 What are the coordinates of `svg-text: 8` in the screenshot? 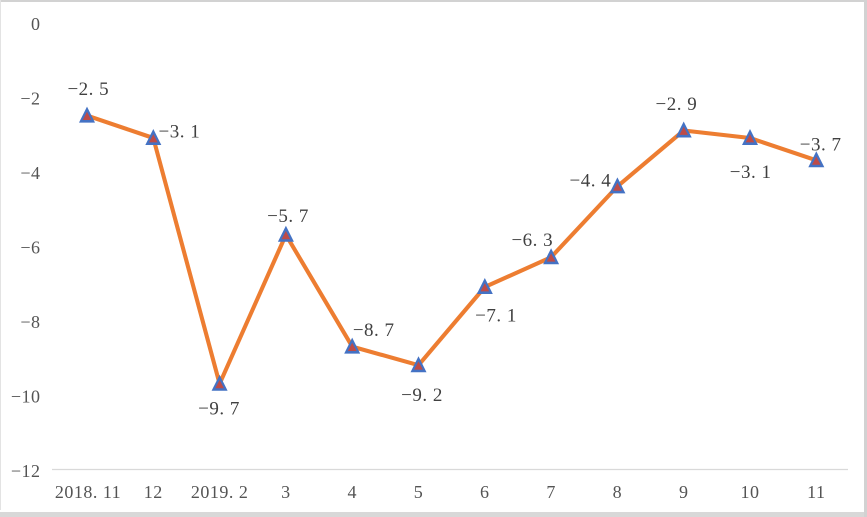 It's located at (618, 492).